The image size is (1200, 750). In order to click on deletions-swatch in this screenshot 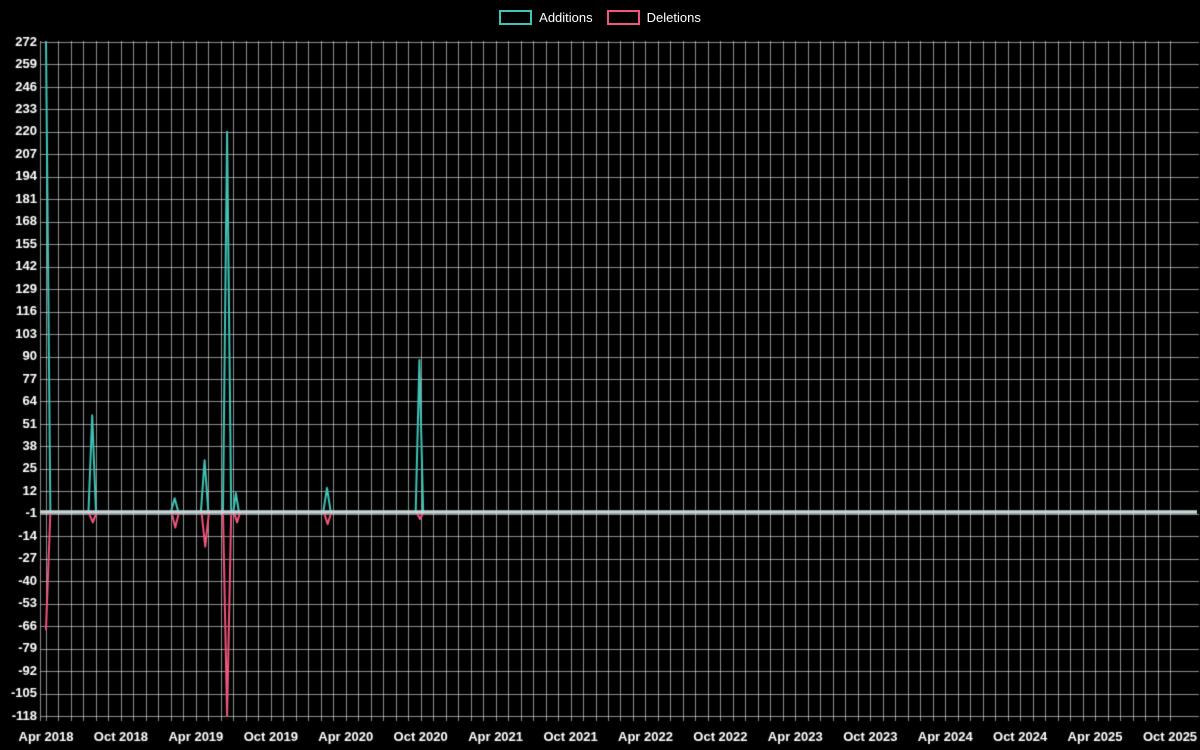, I will do `click(623, 17)`.